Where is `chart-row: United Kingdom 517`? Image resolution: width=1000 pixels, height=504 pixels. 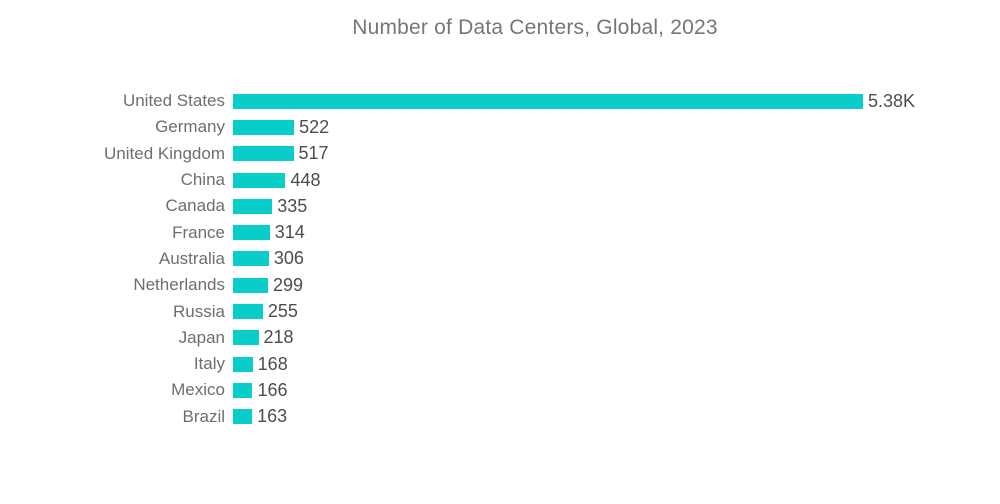
chart-row: United Kingdom 517 is located at coordinates (500, 154).